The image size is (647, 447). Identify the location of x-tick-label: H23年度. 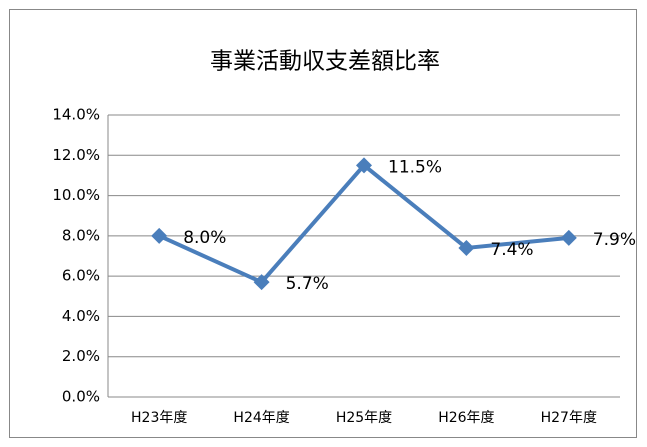
(159, 418).